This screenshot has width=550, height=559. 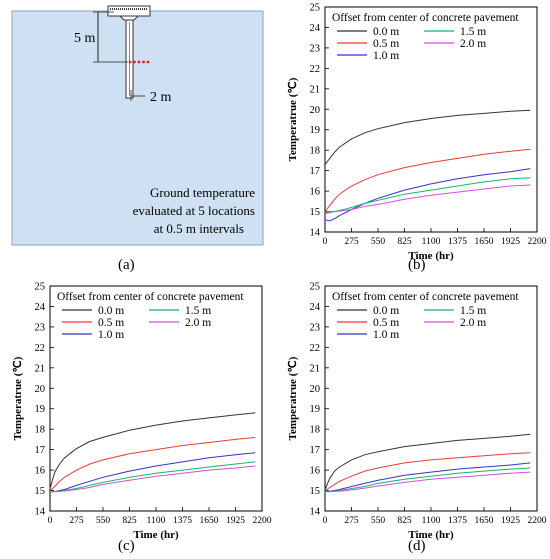 What do you see at coordinates (417, 265) in the screenshot?
I see `caption-b: (b)` at bounding box center [417, 265].